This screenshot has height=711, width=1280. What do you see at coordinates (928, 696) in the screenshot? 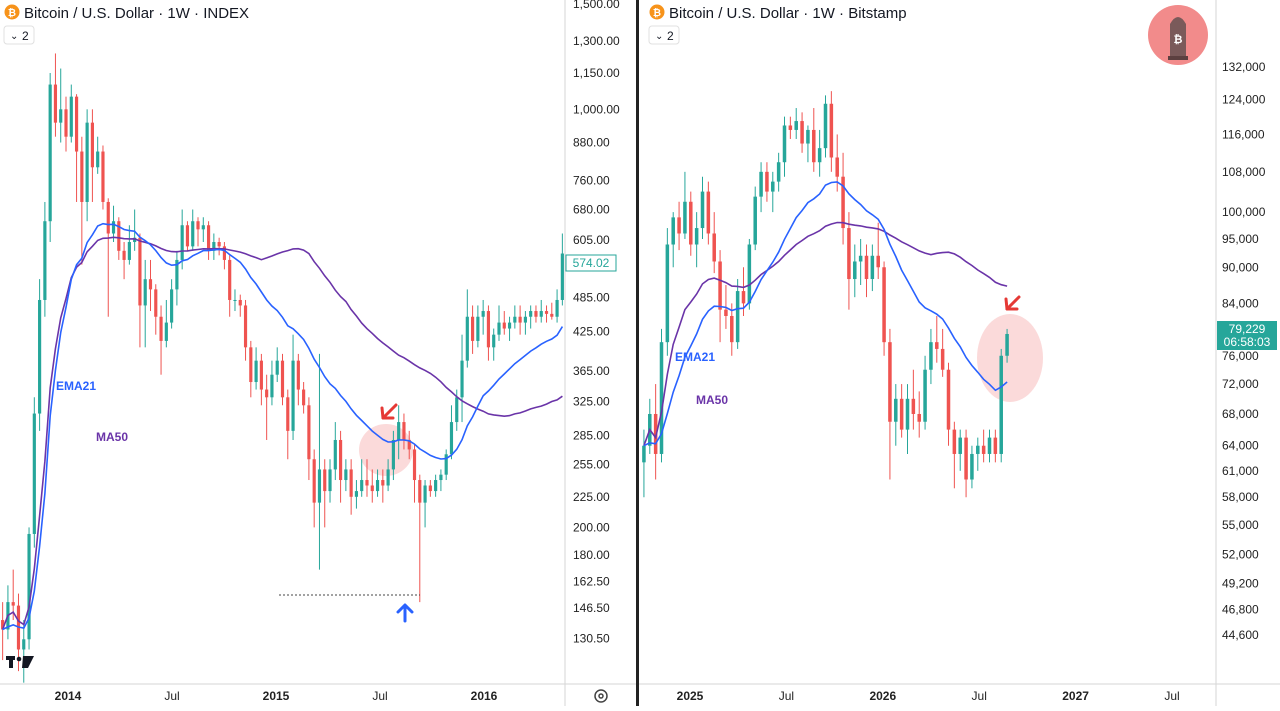
I see `right-time-axis: 2025 Jul 2026 Jul 2027 Jul` at bounding box center [928, 696].